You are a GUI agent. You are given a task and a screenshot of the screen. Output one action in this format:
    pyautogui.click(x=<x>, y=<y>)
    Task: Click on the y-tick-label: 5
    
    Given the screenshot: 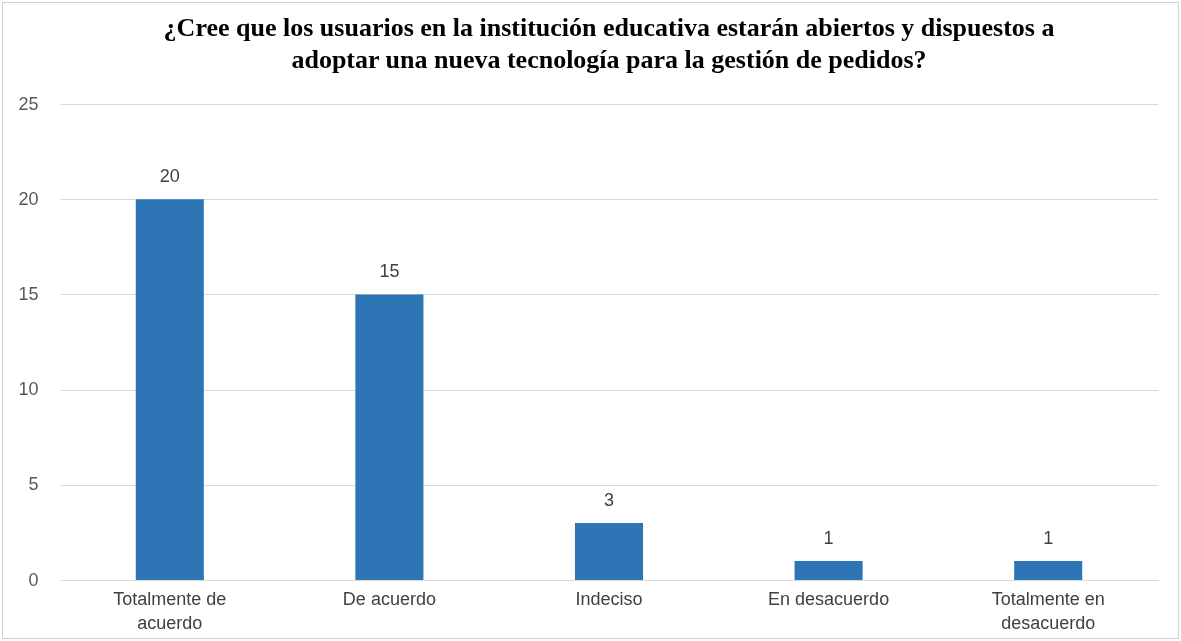 What is the action you would take?
    pyautogui.click(x=33, y=484)
    